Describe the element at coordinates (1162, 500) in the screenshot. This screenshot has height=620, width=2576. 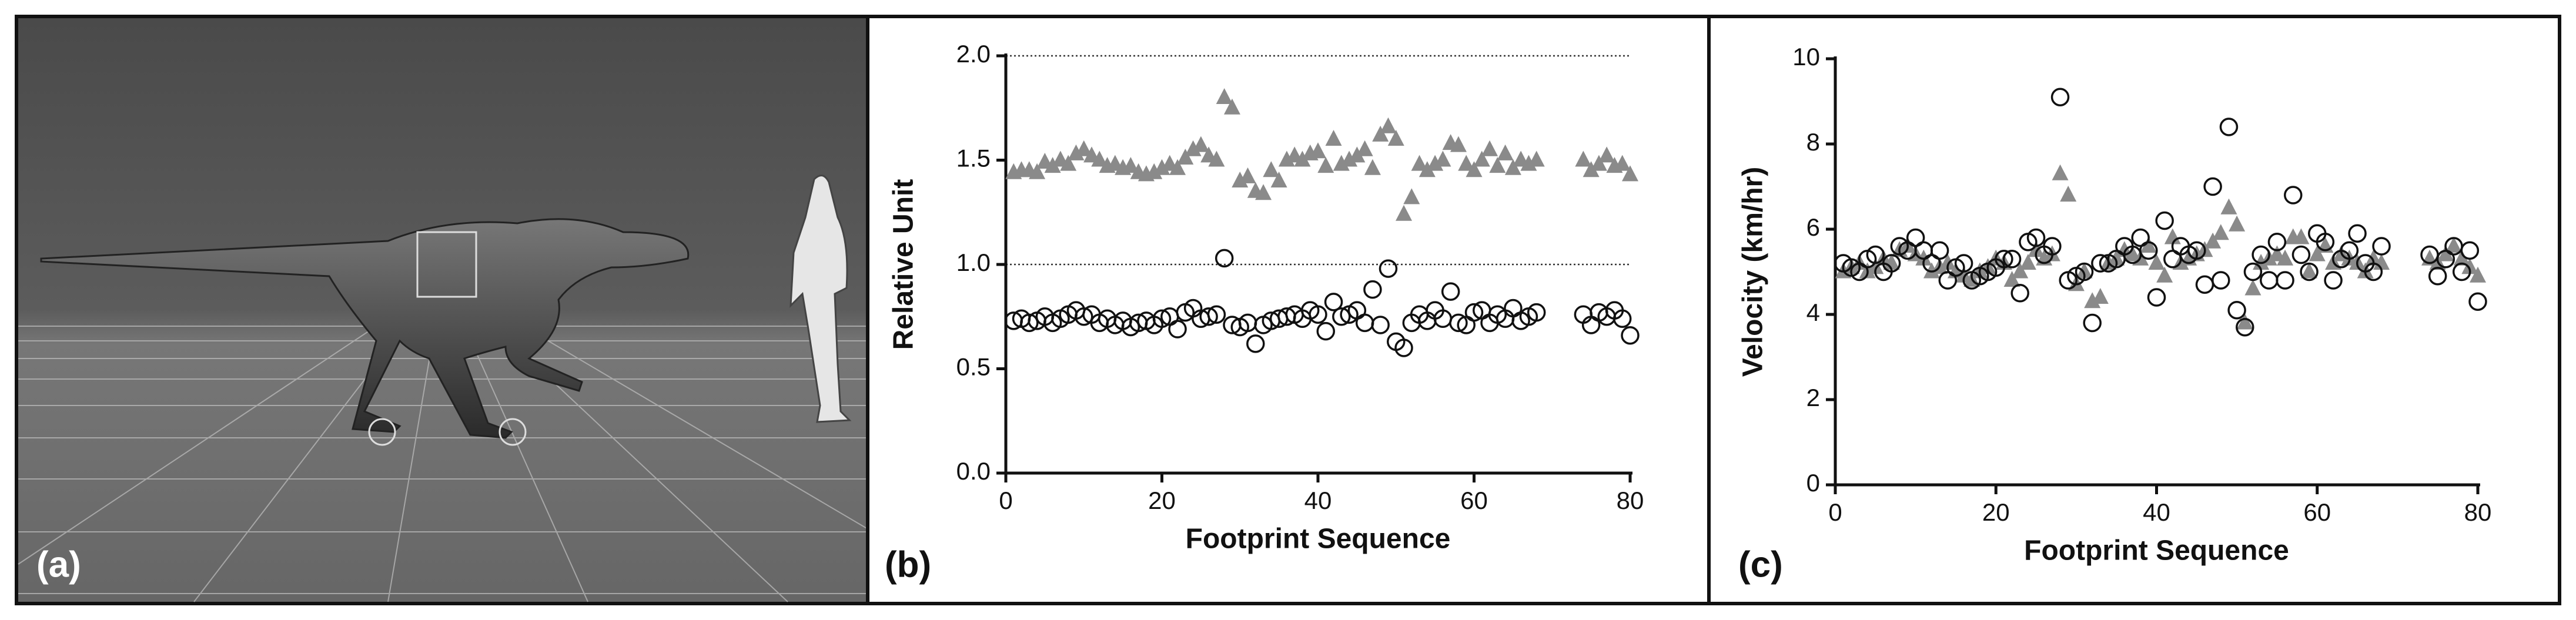
I see `x-tick-label: 20` at that location.